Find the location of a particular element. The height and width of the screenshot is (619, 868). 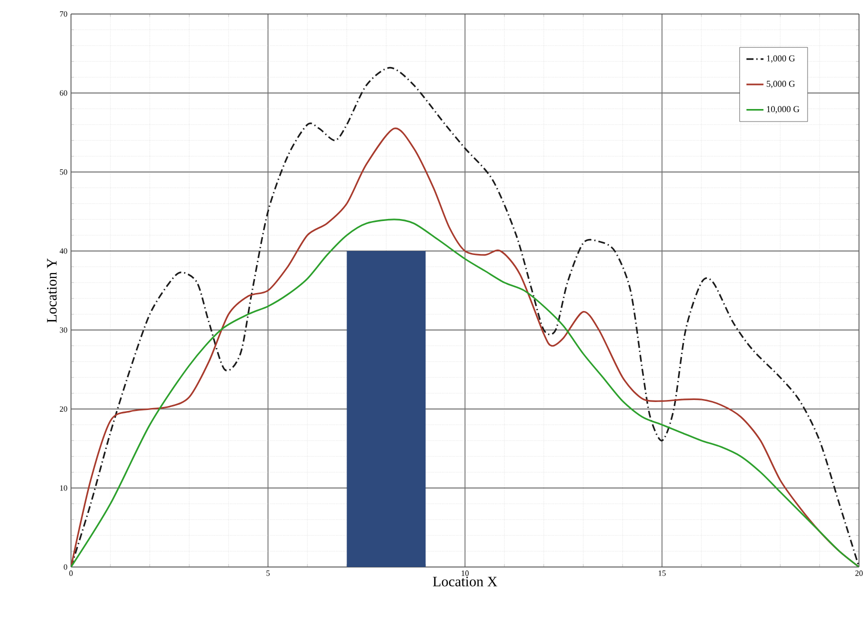

legend-label: 1,000 G is located at coordinates (781, 59).